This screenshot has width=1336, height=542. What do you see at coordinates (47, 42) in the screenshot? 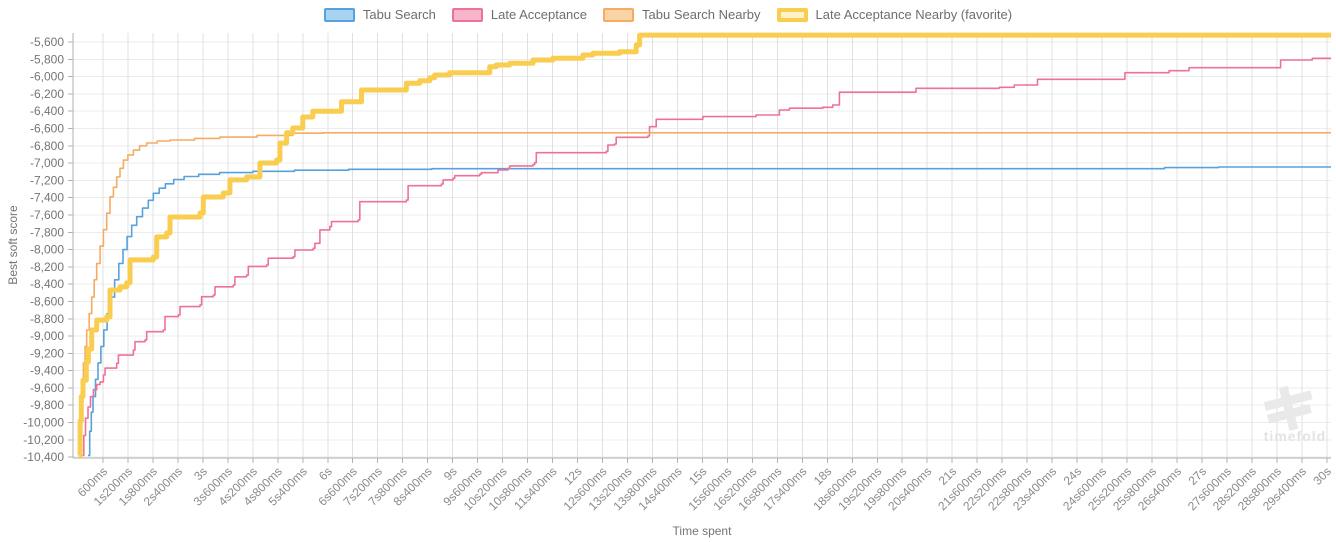
I see `y-tick-label: -5,600` at bounding box center [47, 42].